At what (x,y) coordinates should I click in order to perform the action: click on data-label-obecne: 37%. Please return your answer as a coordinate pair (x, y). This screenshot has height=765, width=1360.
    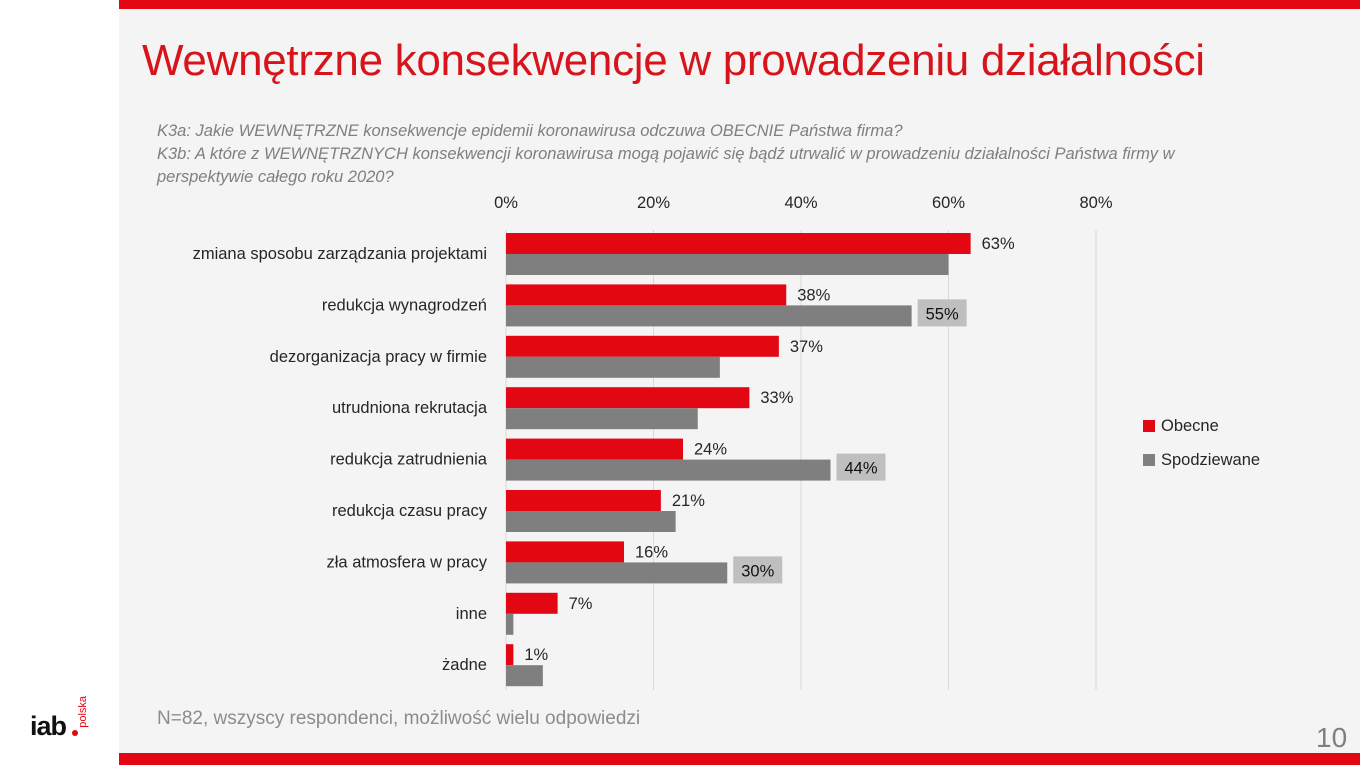
    Looking at the image, I should click on (806, 347).